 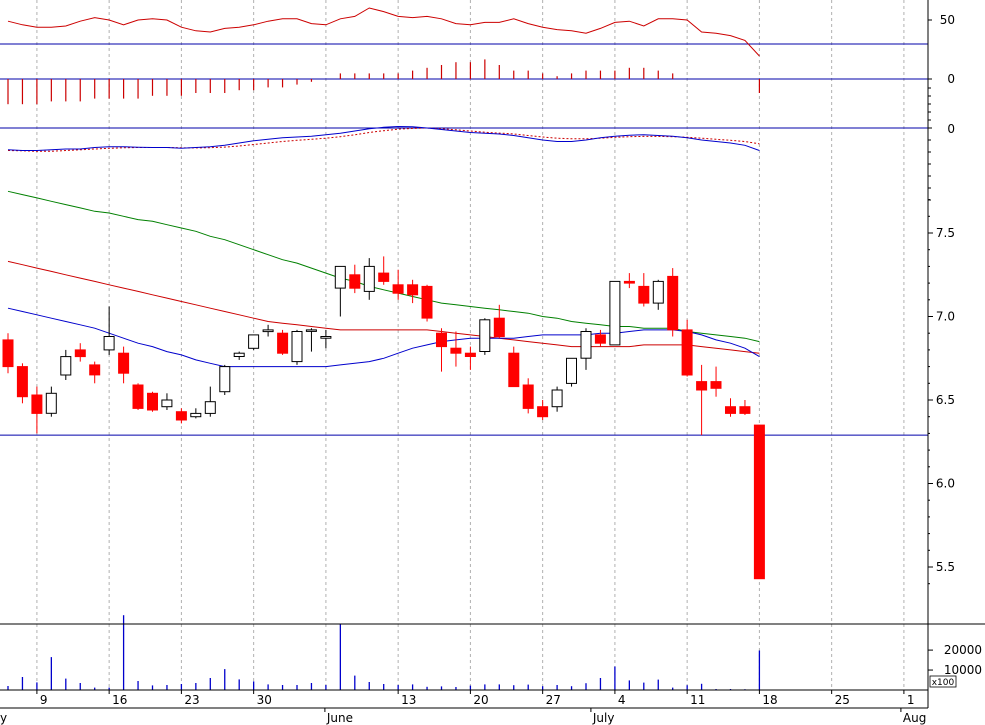 What do you see at coordinates (951, 129) in the screenshot?
I see `macd-tick-label: 0` at bounding box center [951, 129].